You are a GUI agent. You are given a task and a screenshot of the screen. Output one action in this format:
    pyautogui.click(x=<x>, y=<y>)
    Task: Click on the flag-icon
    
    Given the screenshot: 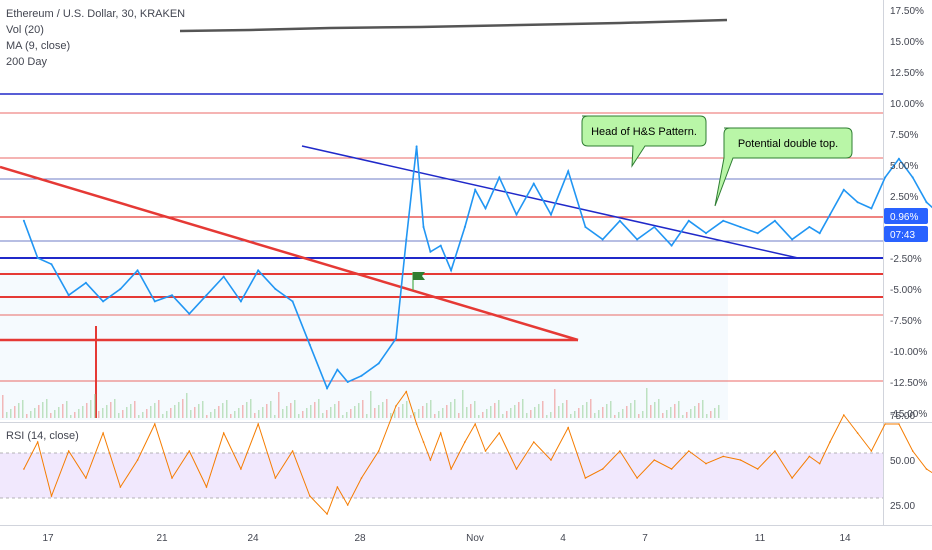 What is the action you would take?
    pyautogui.click(x=418, y=281)
    